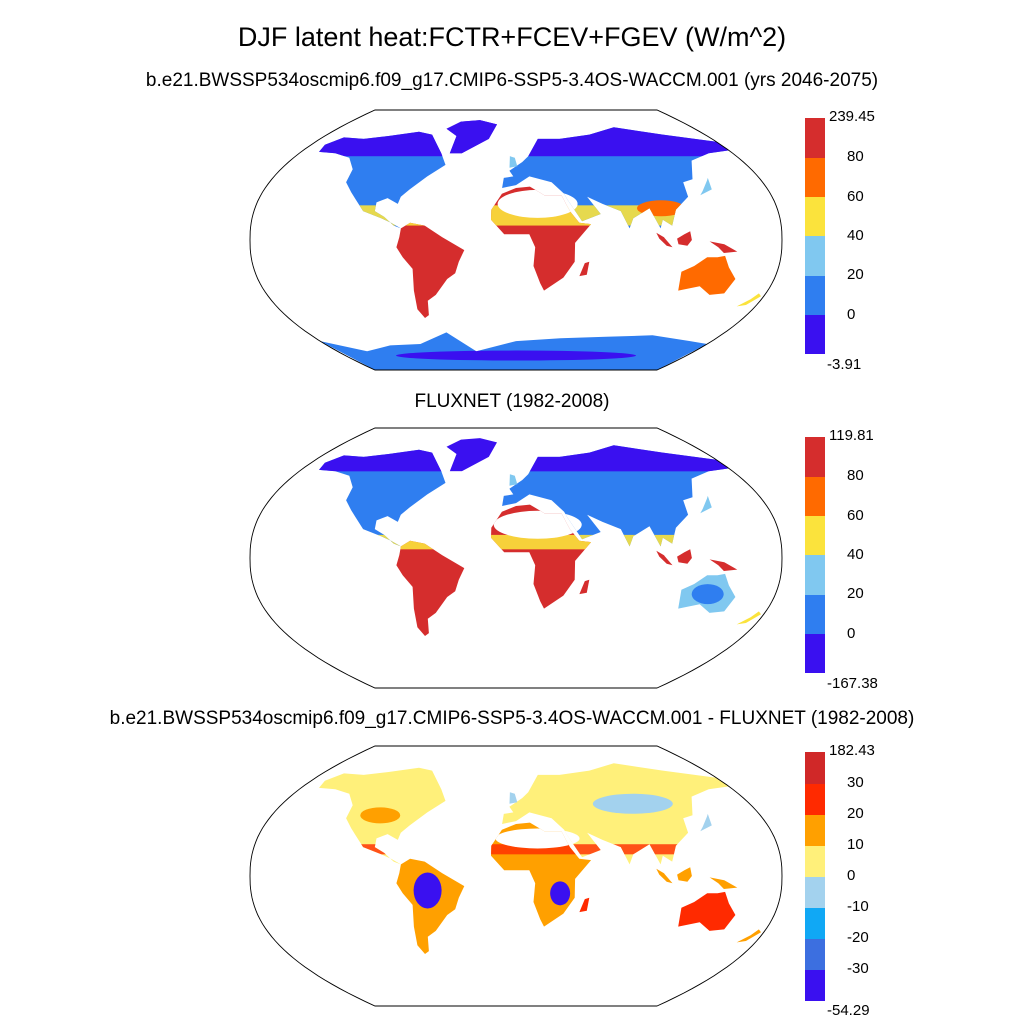 The width and height of the screenshot is (1024, 1024). I want to click on figure-title: DJF latent heat:FCTR+FCEV+FGEV (W/m^2), so click(512, 37).